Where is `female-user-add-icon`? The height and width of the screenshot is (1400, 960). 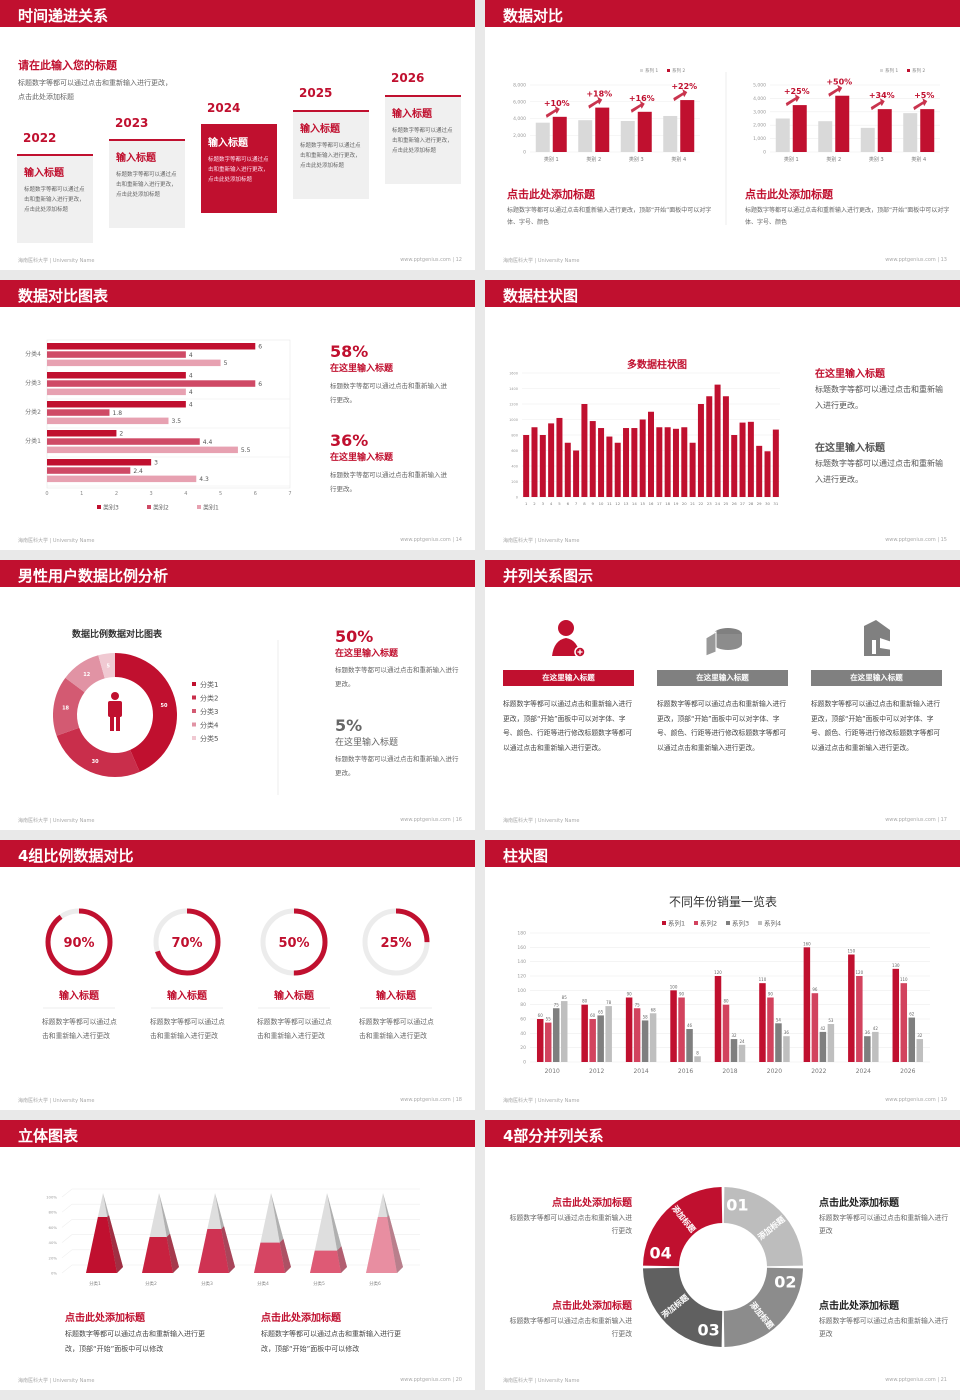
female-user-add-icon is located at coordinates (569, 639).